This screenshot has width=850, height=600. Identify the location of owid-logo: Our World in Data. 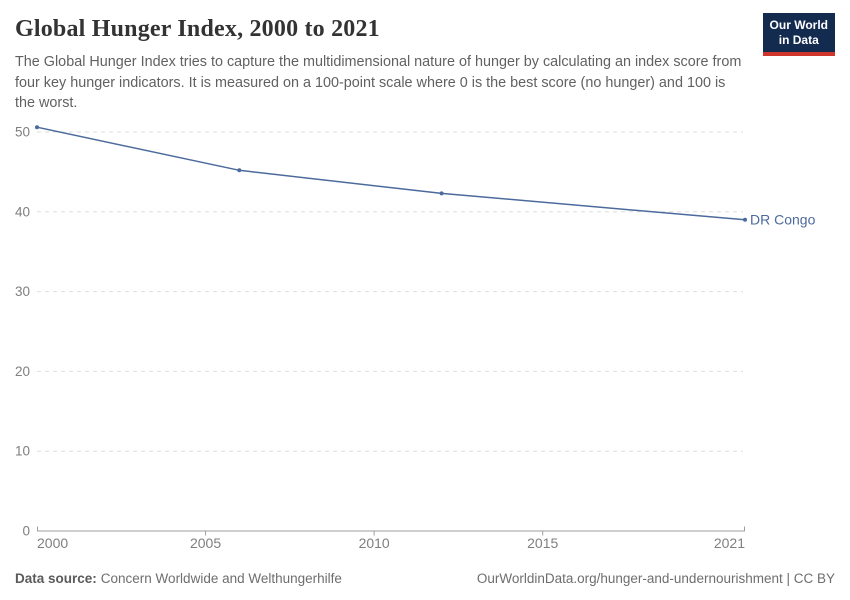
(798, 34).